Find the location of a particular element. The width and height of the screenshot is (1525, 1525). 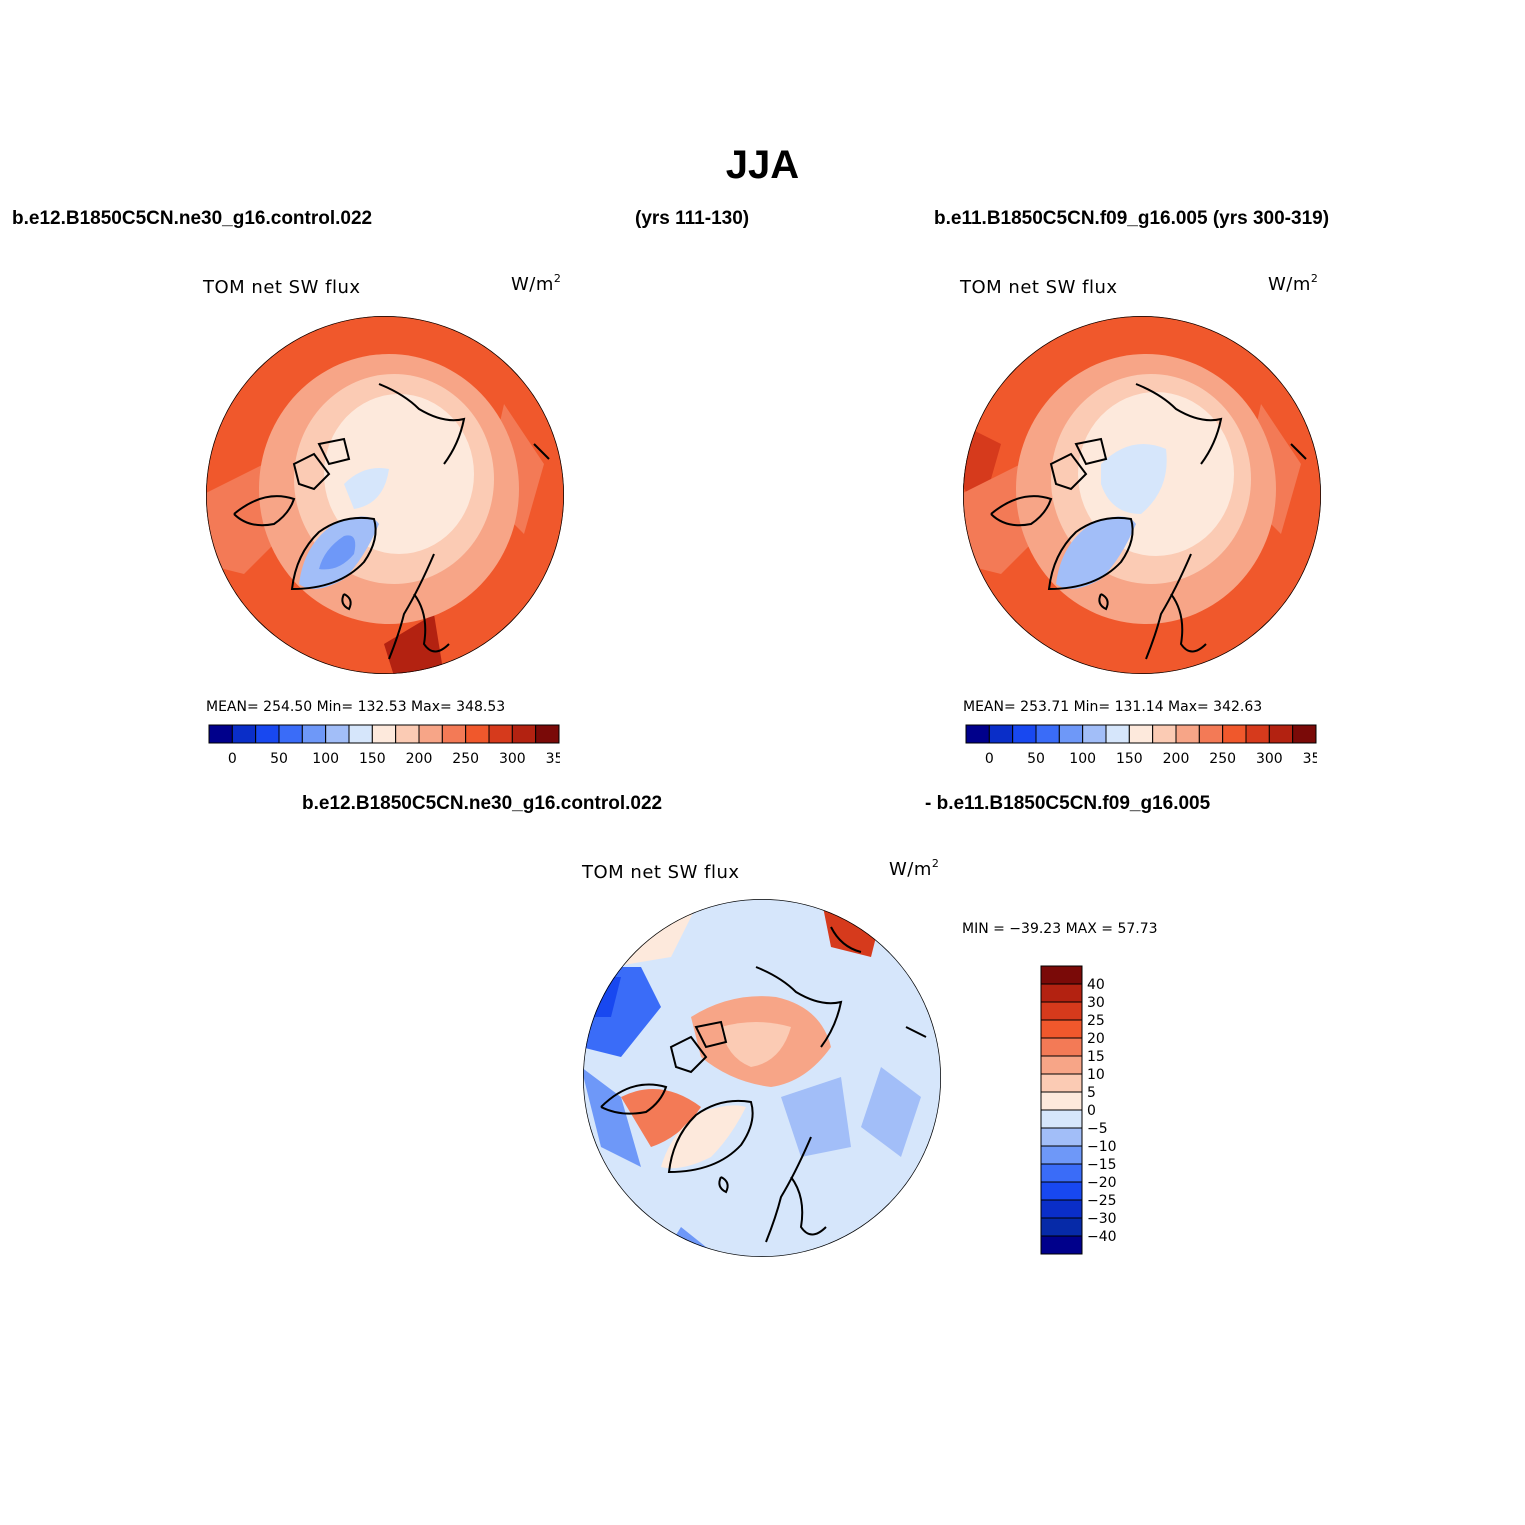

colorbar-tick-label: −20 is located at coordinates (1102, 1183).